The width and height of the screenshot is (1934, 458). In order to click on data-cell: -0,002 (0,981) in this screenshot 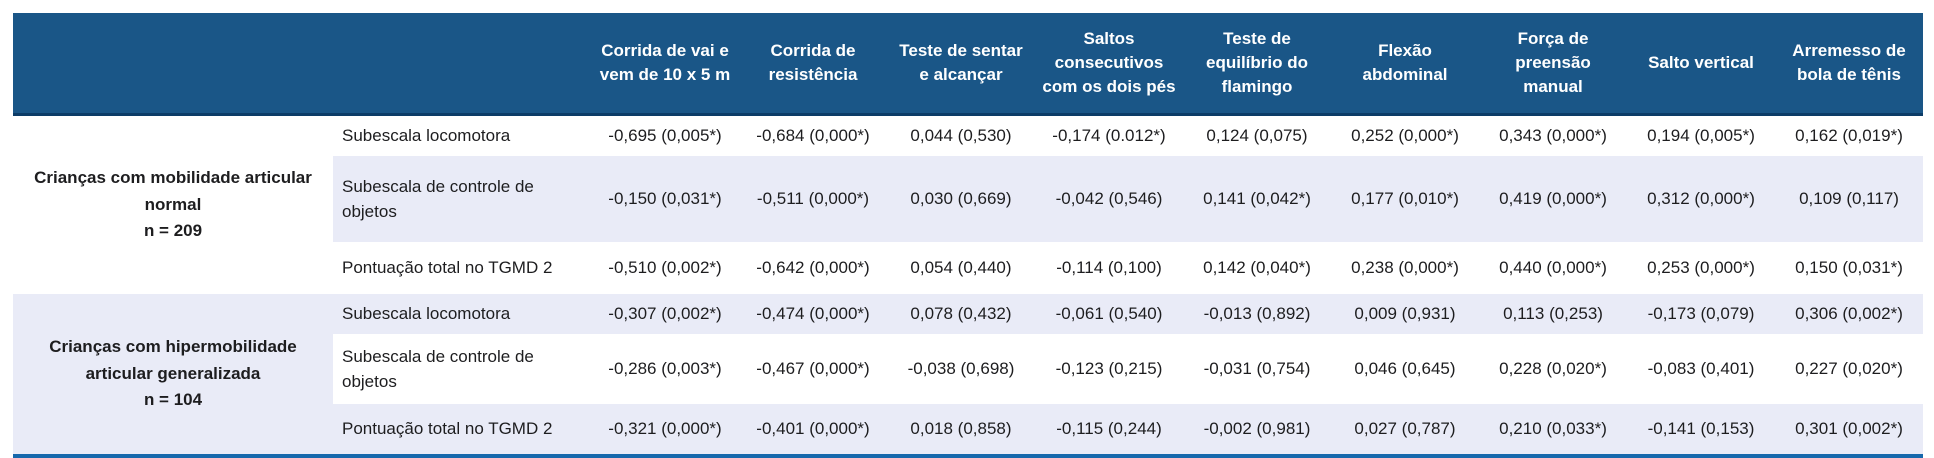, I will do `click(1257, 430)`.